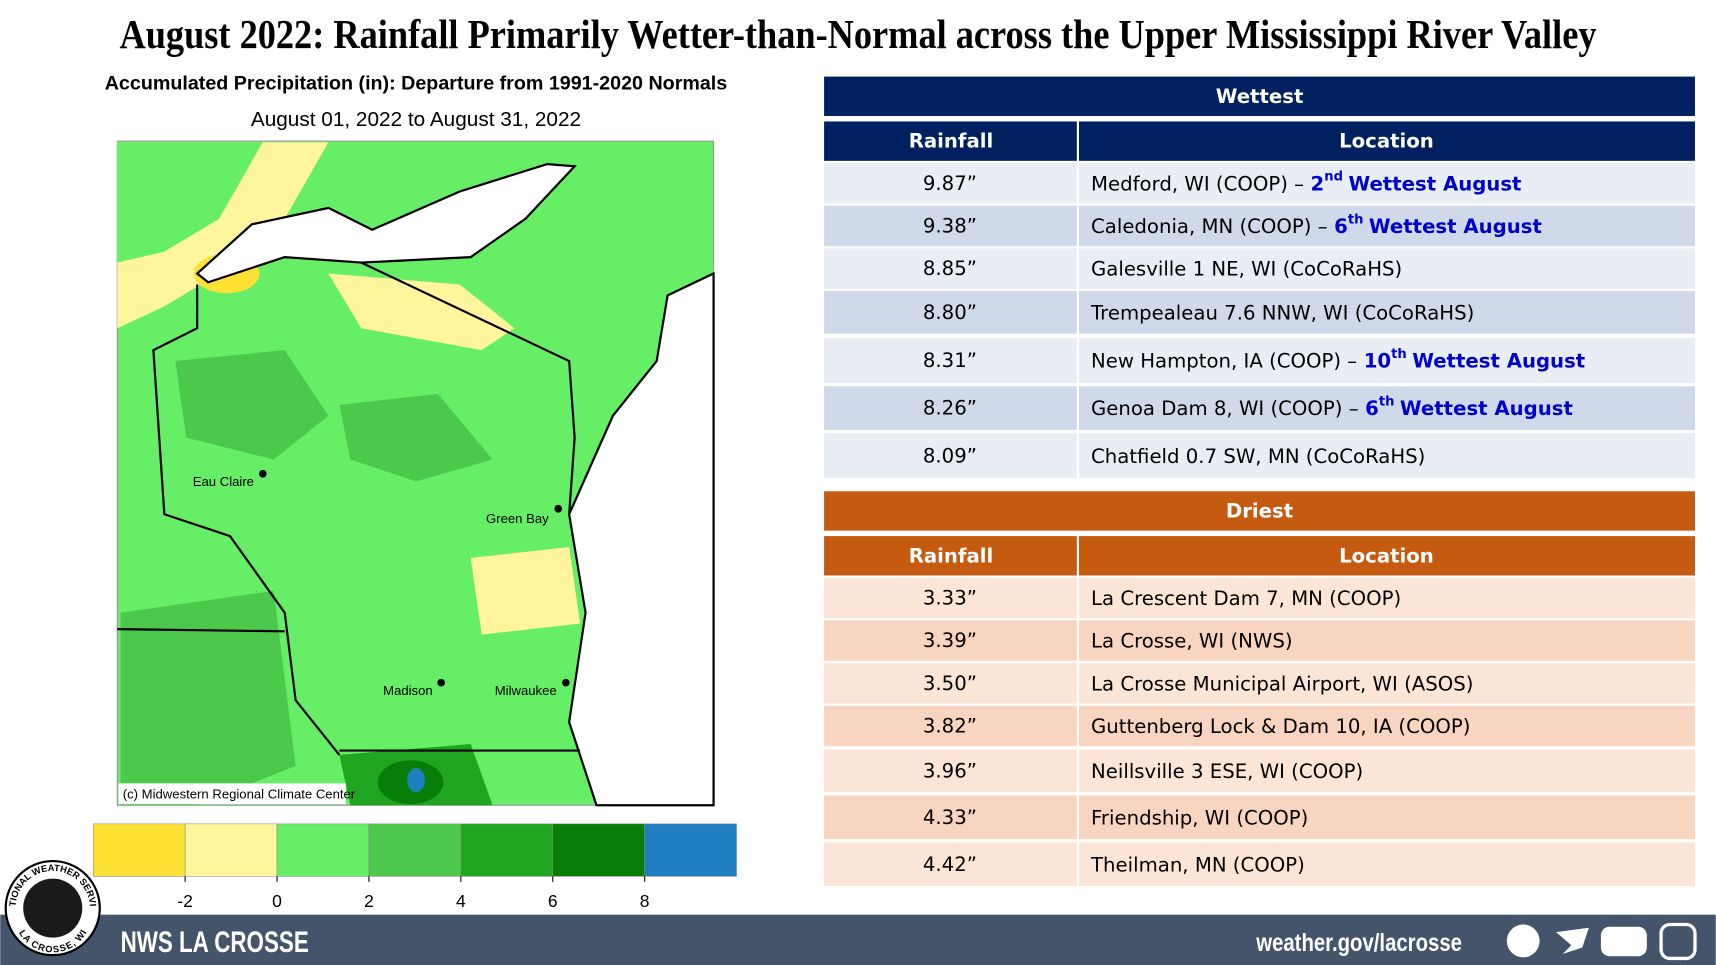 The width and height of the screenshot is (1716, 965). I want to click on rainfall: 3.39”, so click(950, 640).